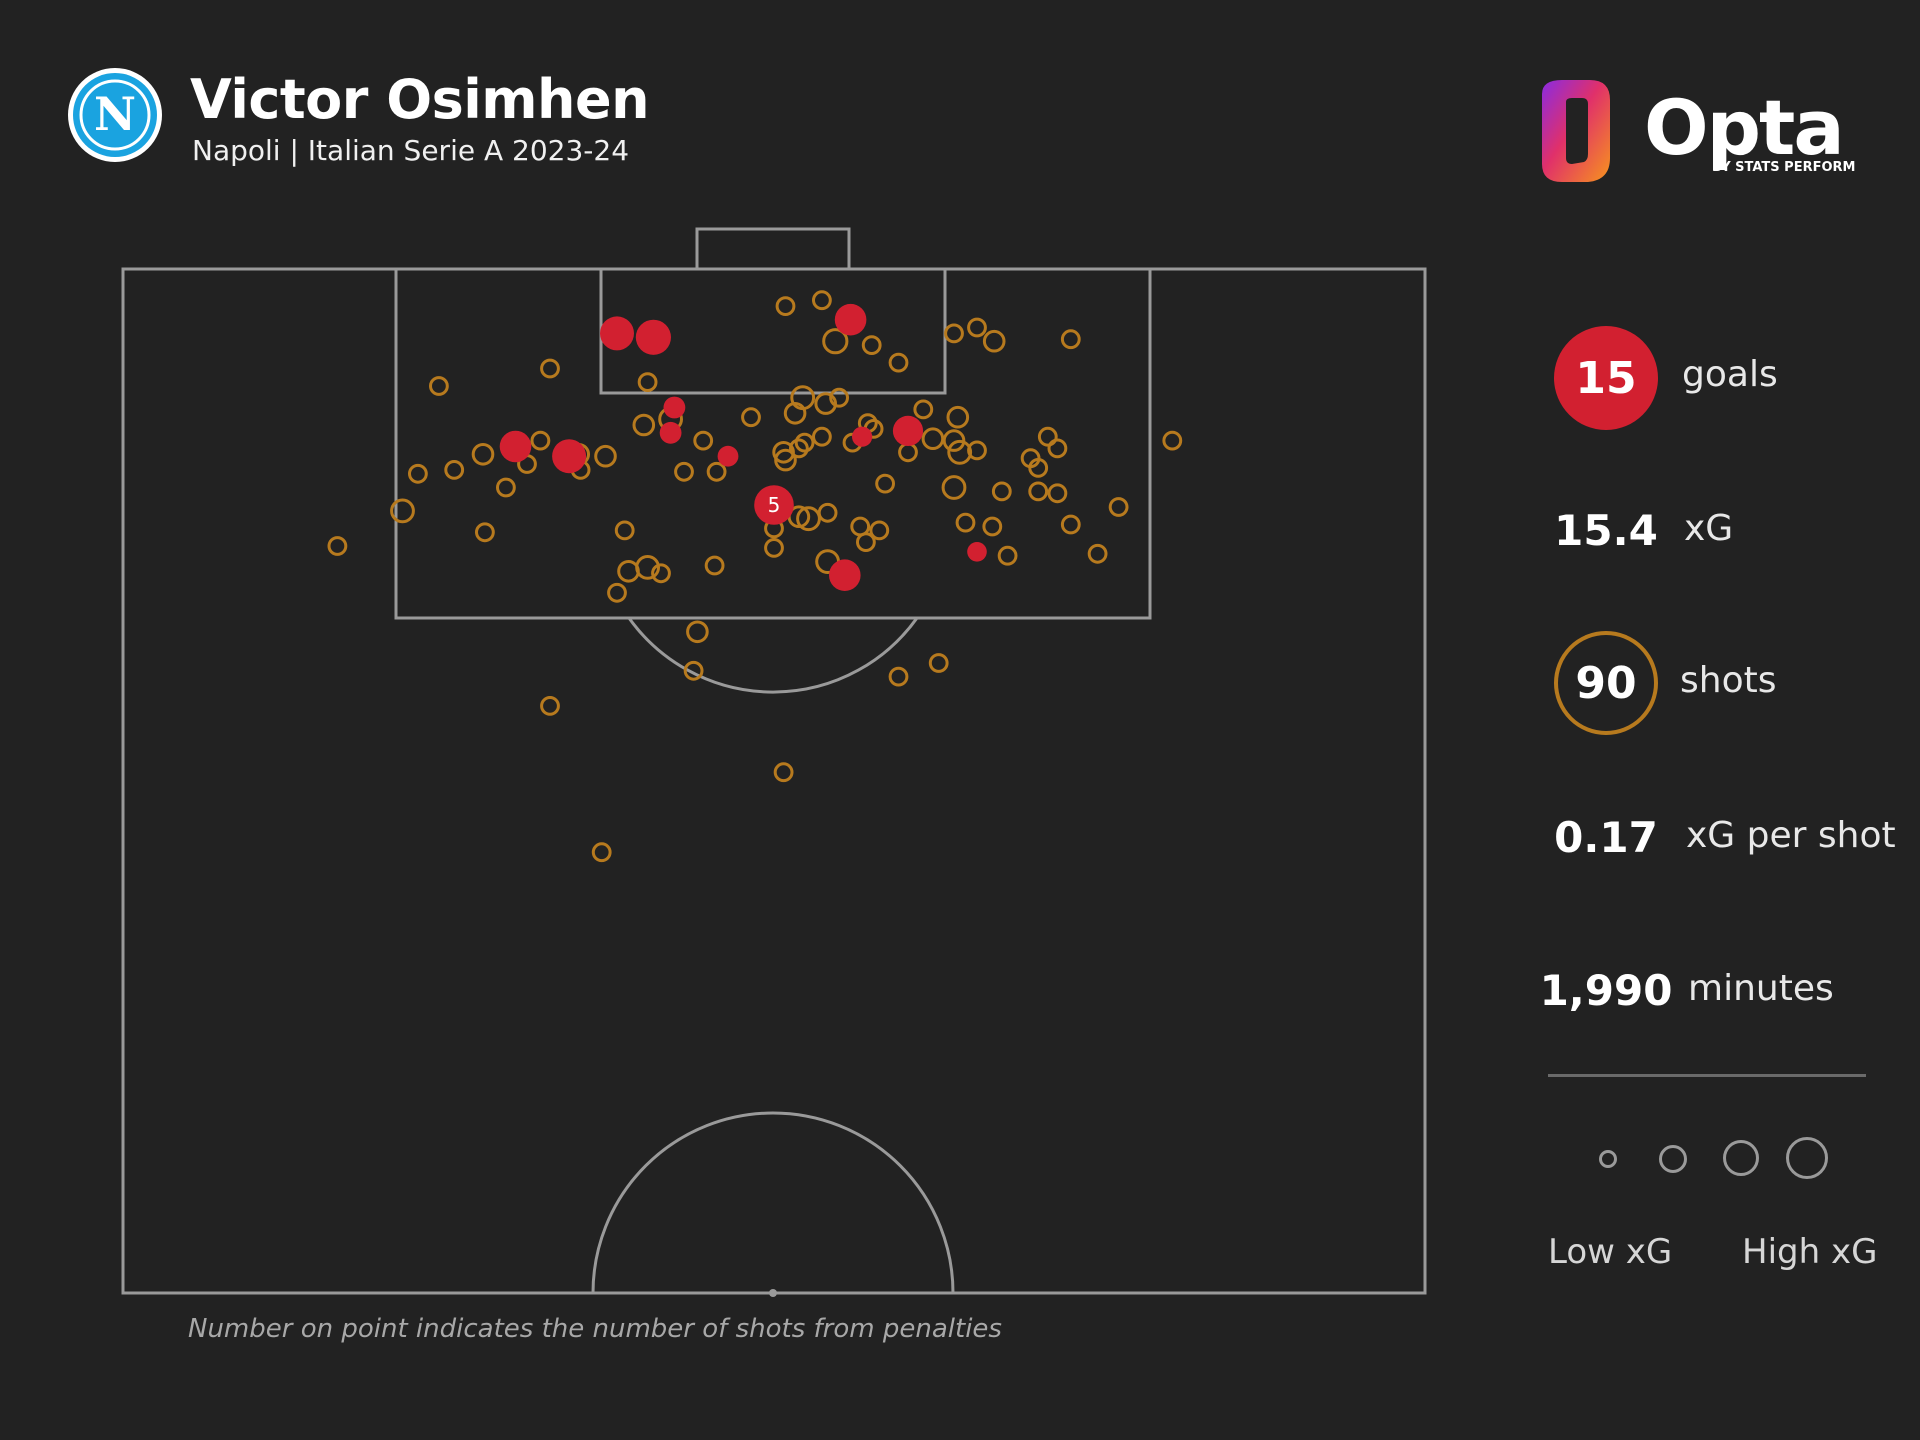  What do you see at coordinates (1606, 378) in the screenshot?
I see `goals-value: 15` at bounding box center [1606, 378].